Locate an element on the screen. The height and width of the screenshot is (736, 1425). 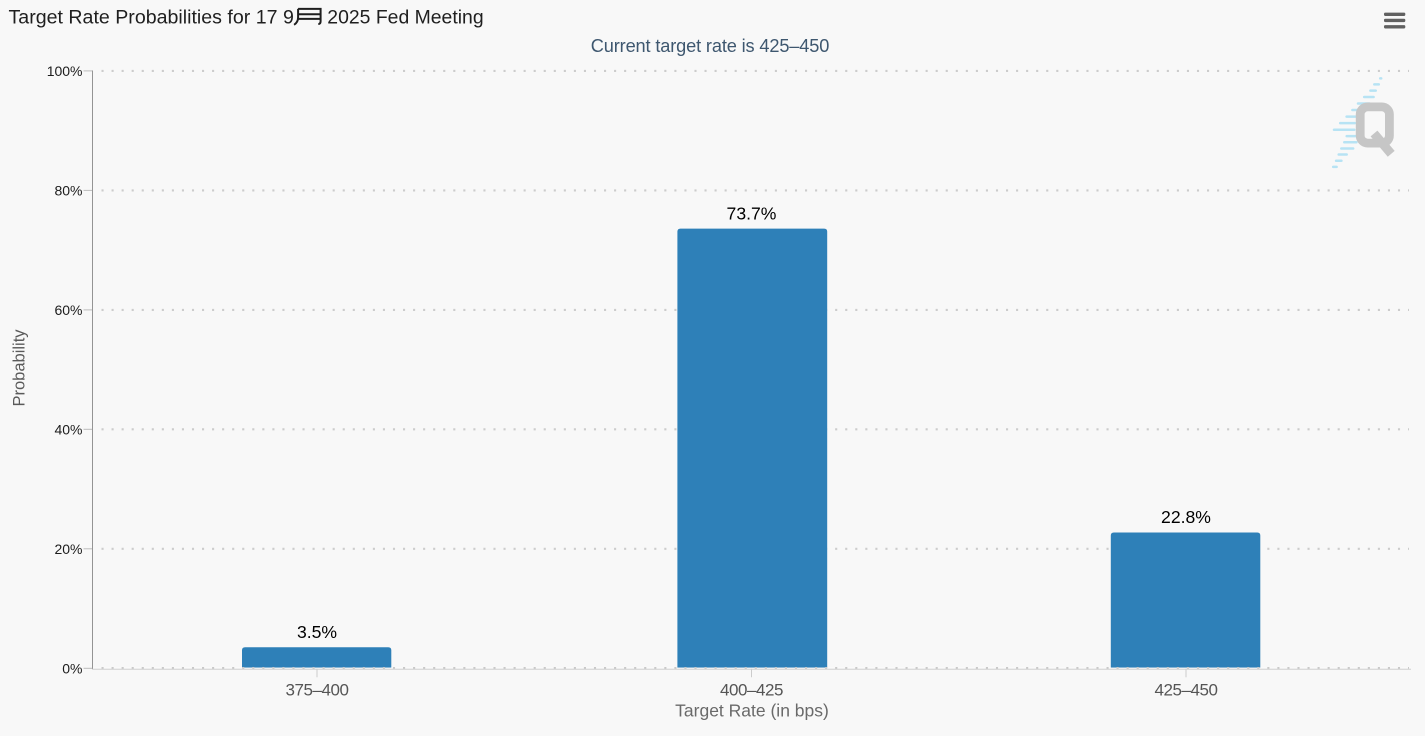
svg-text: 20% is located at coordinates (68, 549).